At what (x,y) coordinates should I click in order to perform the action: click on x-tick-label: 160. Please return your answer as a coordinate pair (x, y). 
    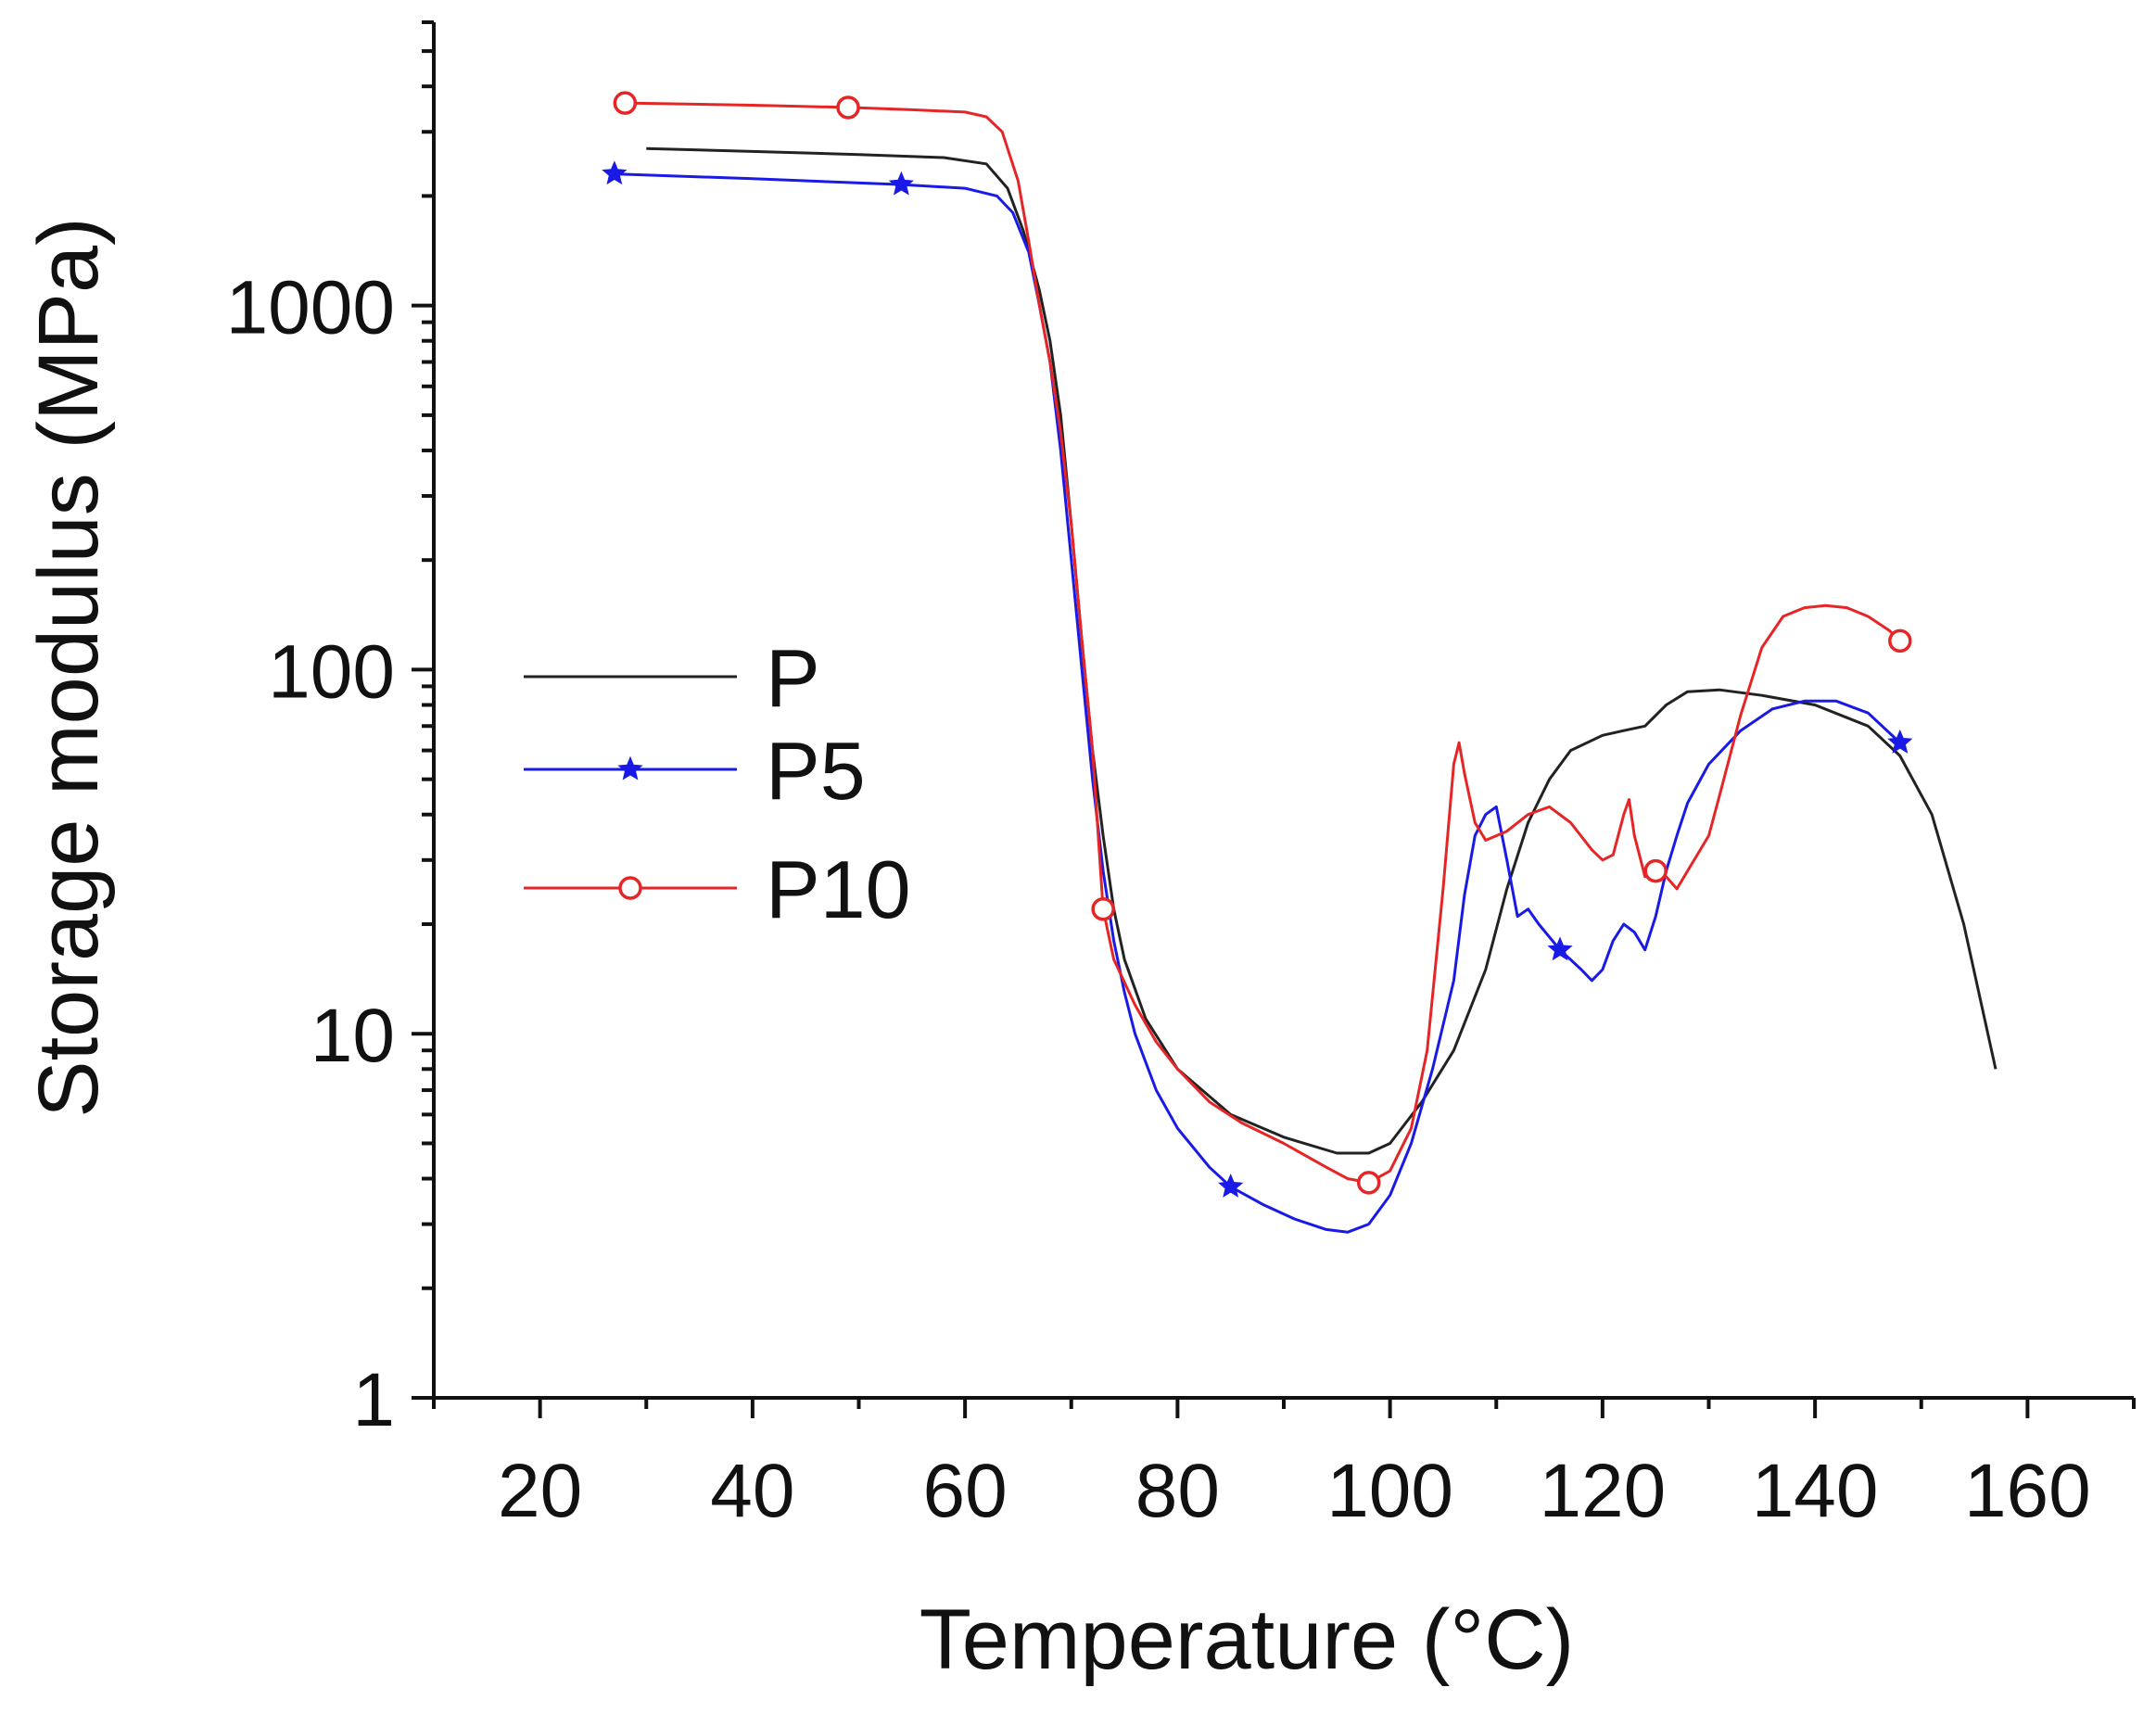
    Looking at the image, I should click on (2027, 1491).